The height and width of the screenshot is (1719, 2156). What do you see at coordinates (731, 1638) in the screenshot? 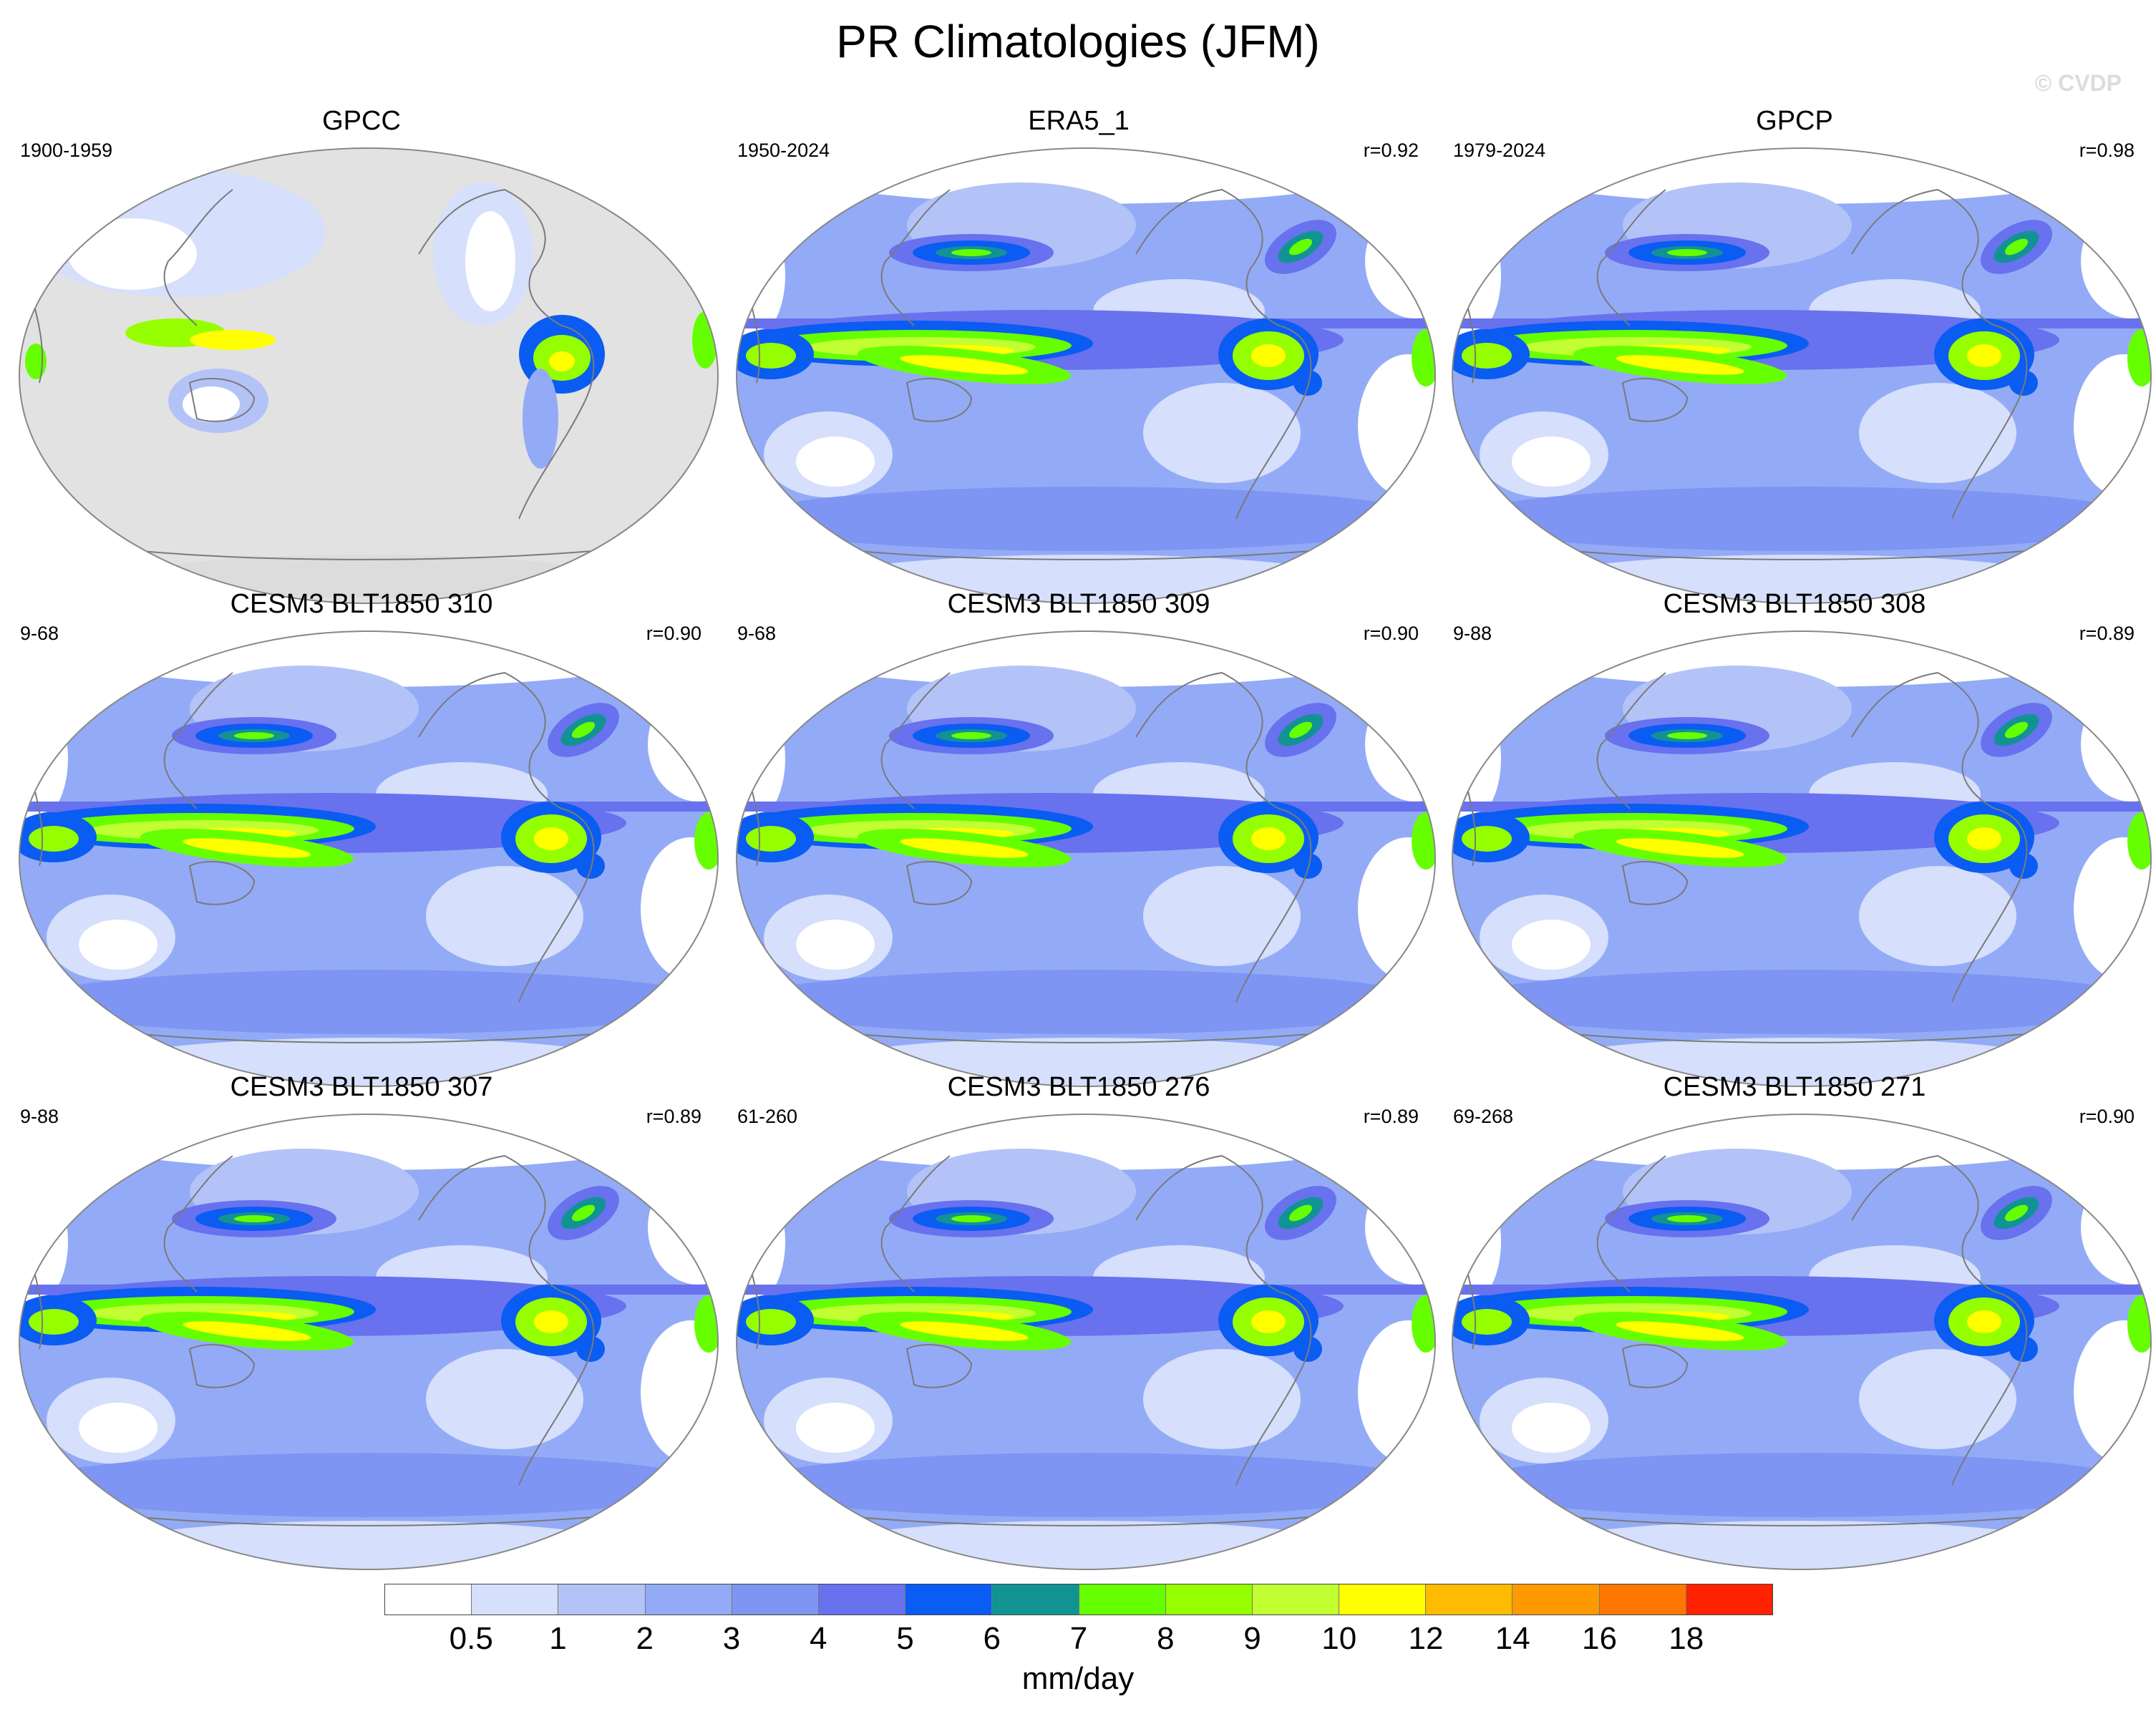
I see `colorbar-tick-label: 3` at bounding box center [731, 1638].